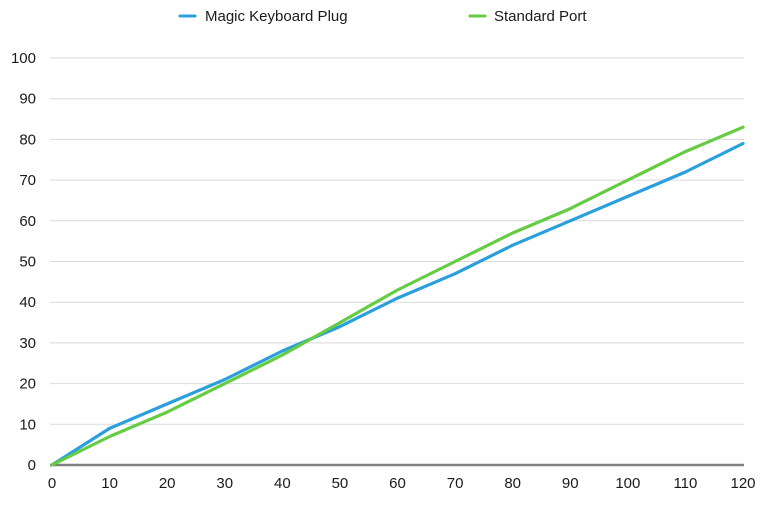 This screenshot has height=505, width=768. Describe the element at coordinates (276, 16) in the screenshot. I see `legend-label: Magic Keyboard Plug` at that location.